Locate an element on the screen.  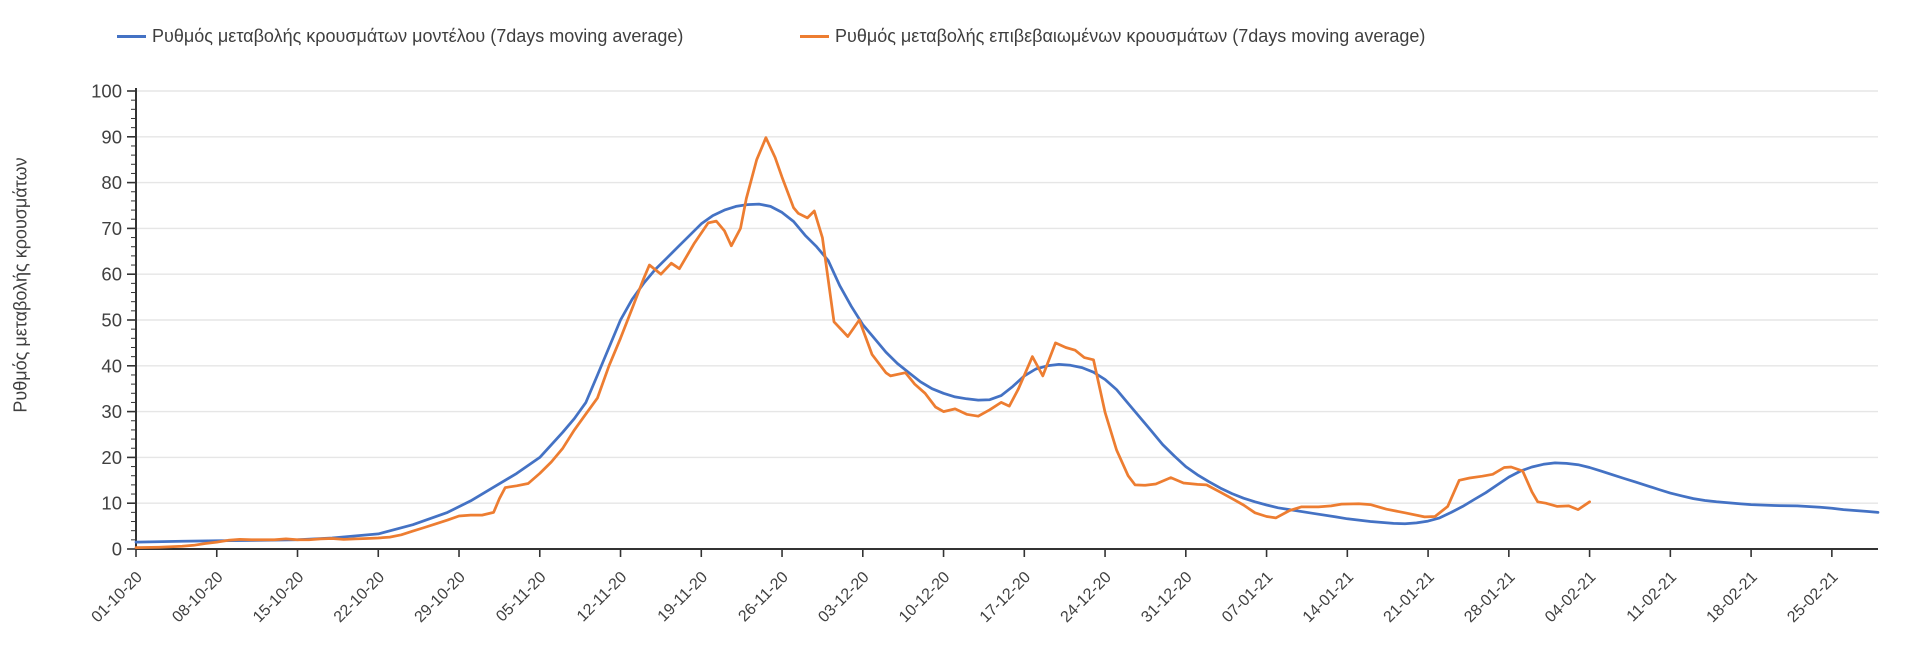
y-axis-ticks is located at coordinates (131, 320).